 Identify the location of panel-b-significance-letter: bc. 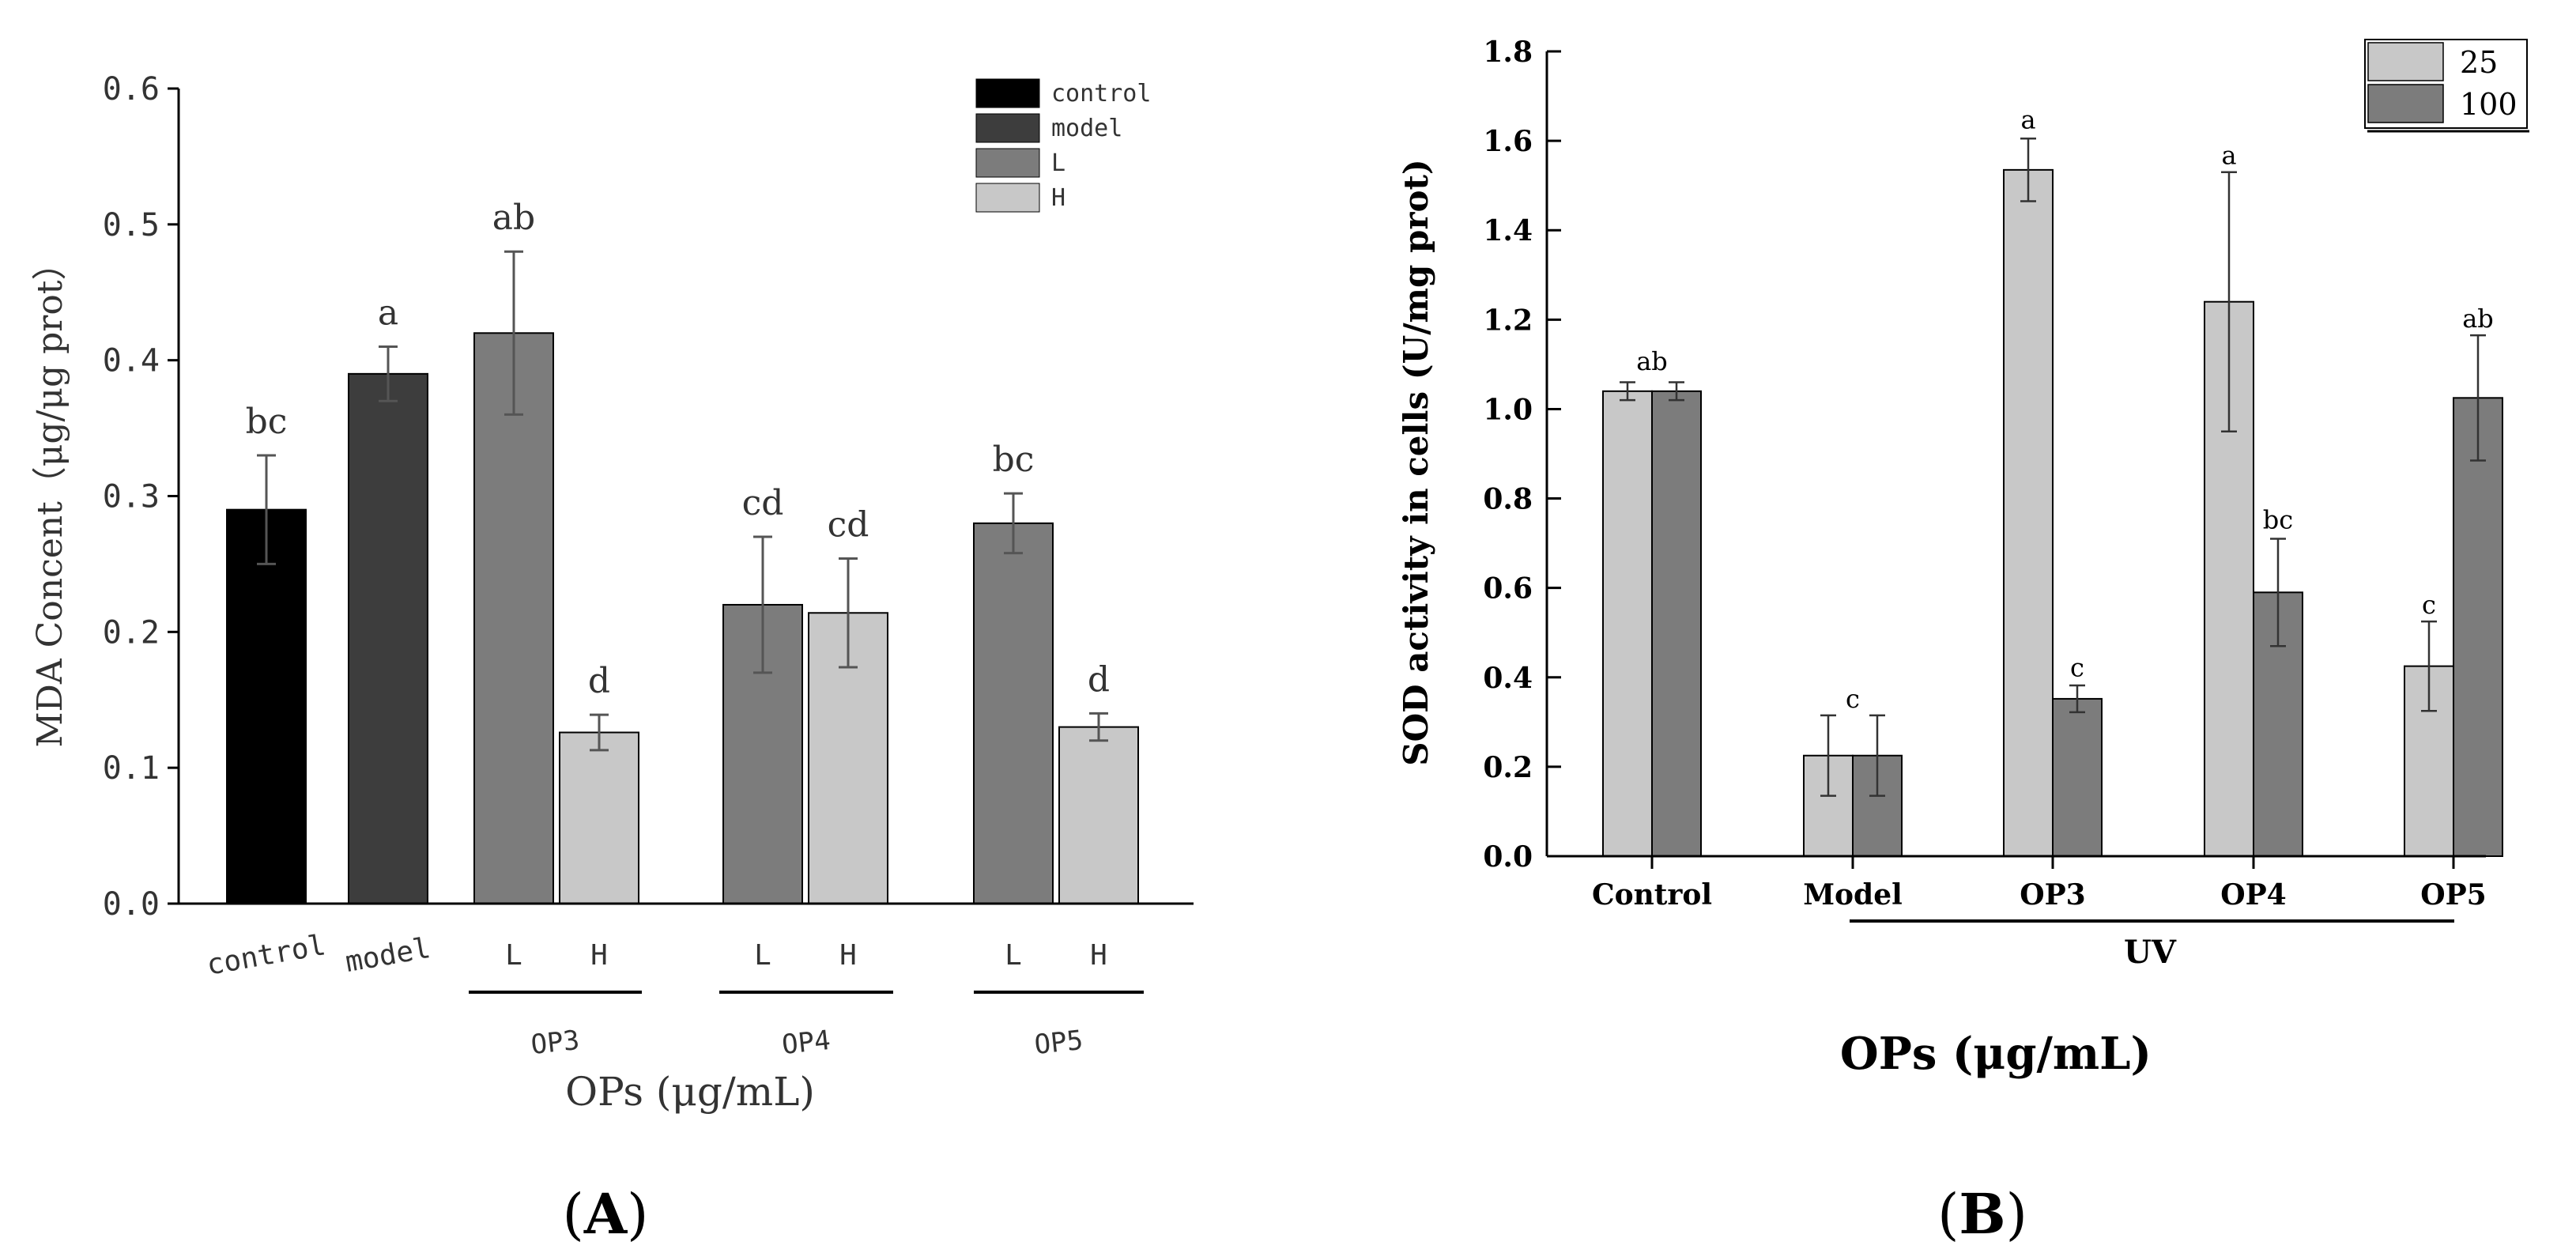
(2278, 520).